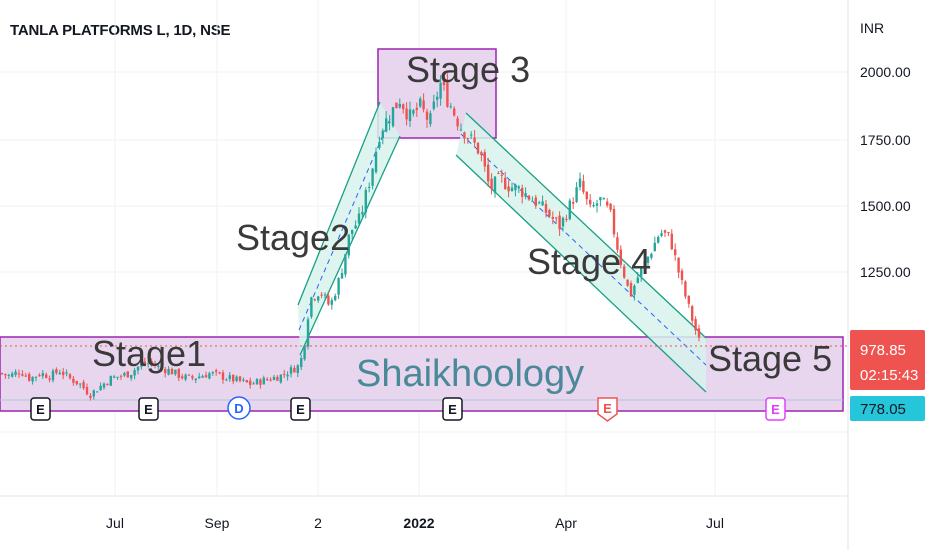  What do you see at coordinates (589, 261) in the screenshot?
I see `stage4-label: Stage 4` at bounding box center [589, 261].